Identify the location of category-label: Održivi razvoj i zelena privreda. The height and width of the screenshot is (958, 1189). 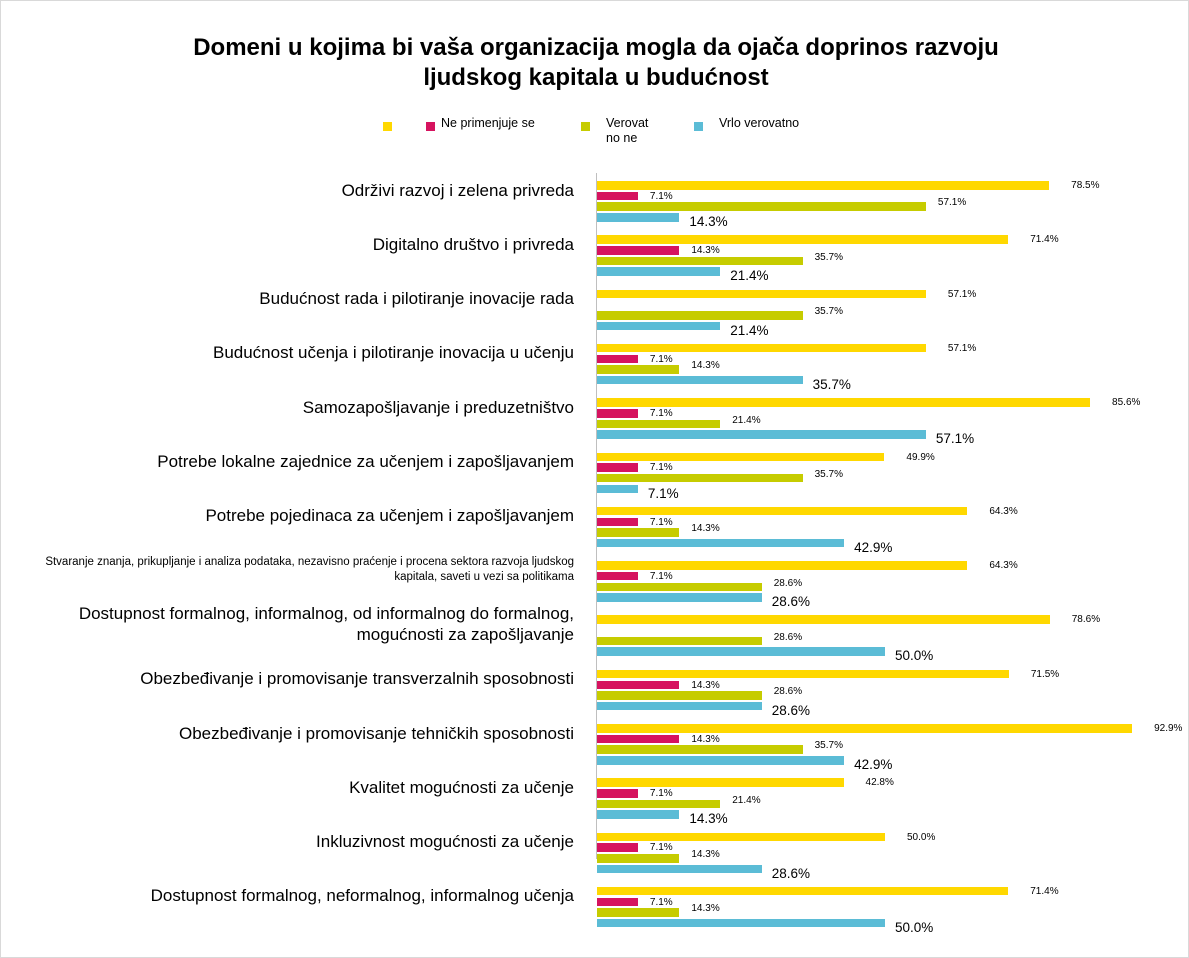
(457, 190).